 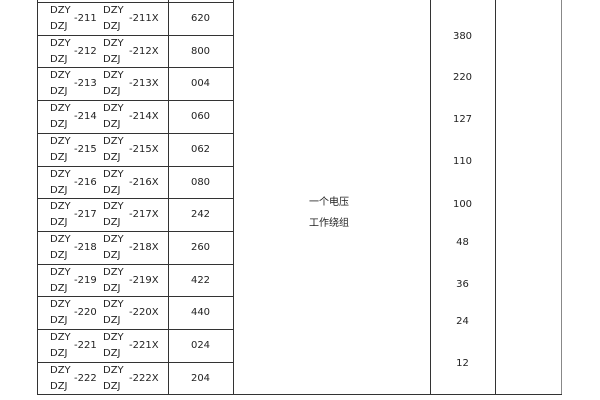 What do you see at coordinates (102, 312) in the screenshot?
I see `table-row: DZY DZJ -220 DZY DZJ -220X` at bounding box center [102, 312].